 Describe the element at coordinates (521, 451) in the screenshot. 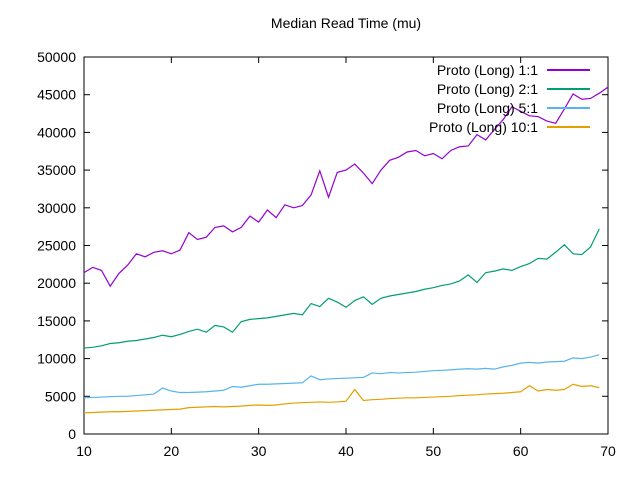

I see `x-tick-label: 60` at that location.